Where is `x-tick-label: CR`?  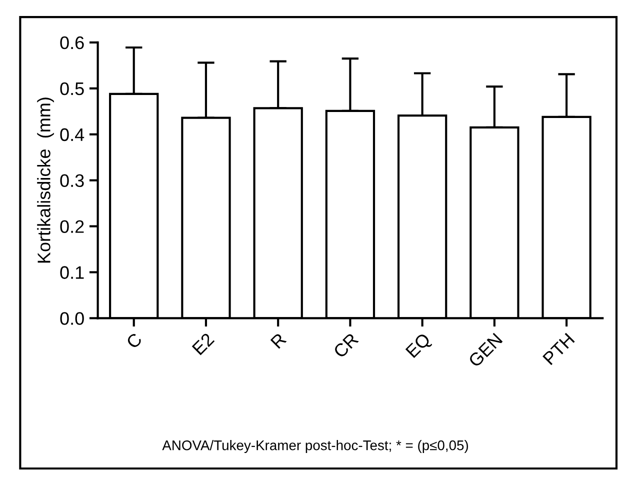 x-tick-label: CR is located at coordinates (345, 345).